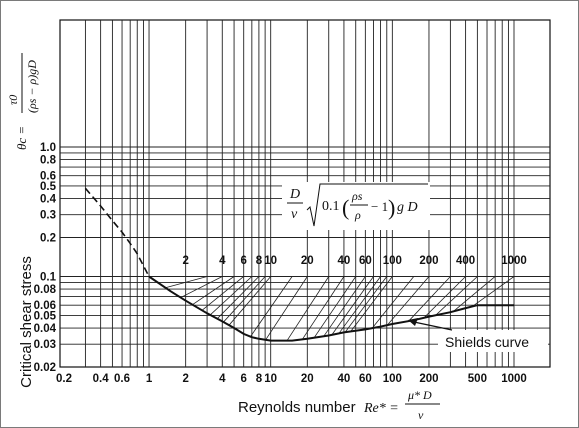  I want to click on upper-scale-tick-label: 200, so click(428, 261).